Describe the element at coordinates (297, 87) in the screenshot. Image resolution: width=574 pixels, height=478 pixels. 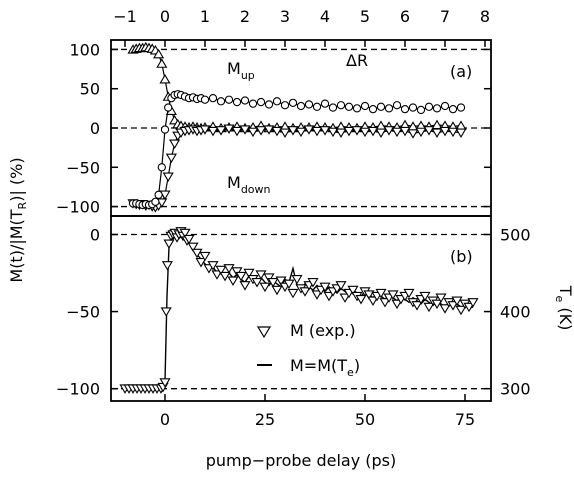
I see `panel-a-line-m-up` at that location.